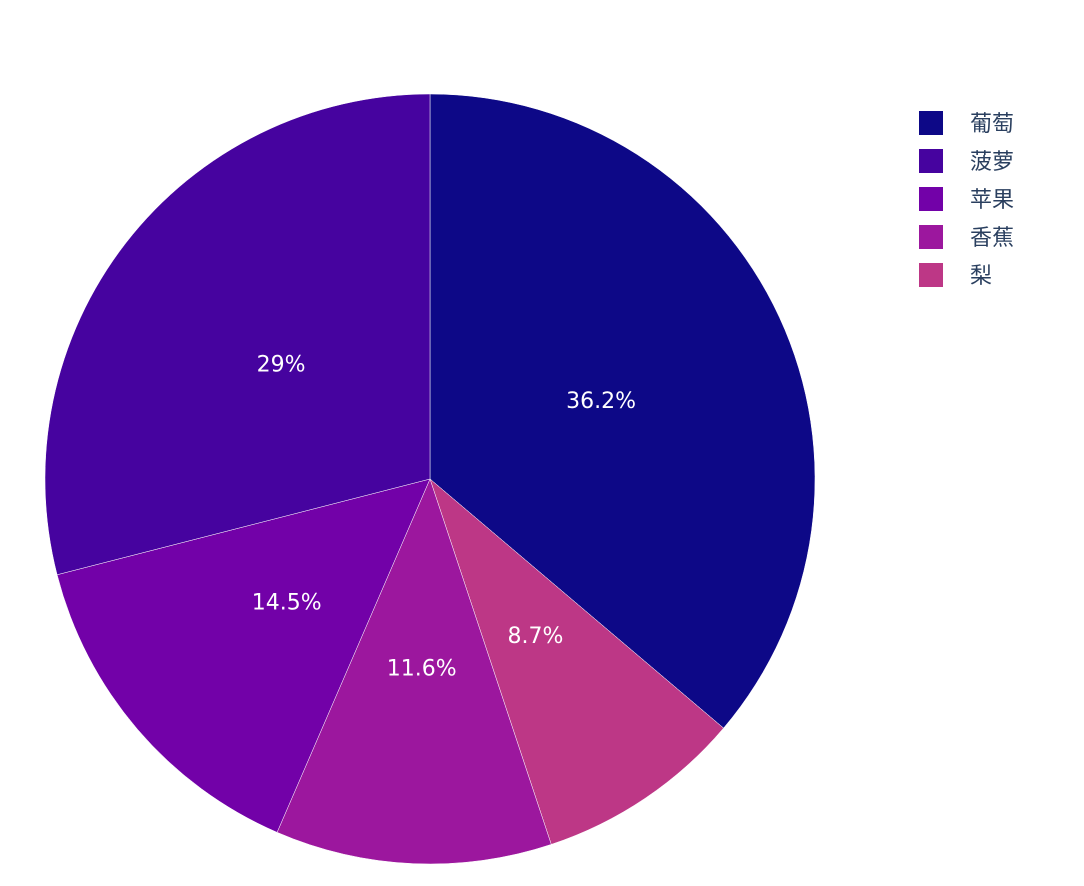 The height and width of the screenshot is (886, 1084). What do you see at coordinates (992, 200) in the screenshot?
I see `legend-label-apple: 苹果` at bounding box center [992, 200].